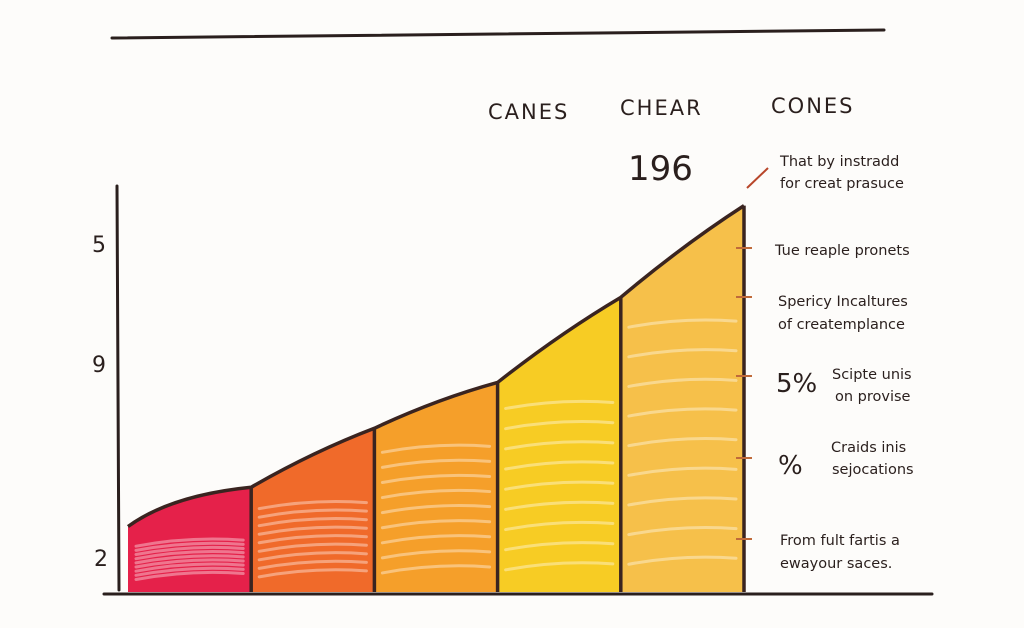  I want to click on annotation-text: That by instradd, so click(839, 162).